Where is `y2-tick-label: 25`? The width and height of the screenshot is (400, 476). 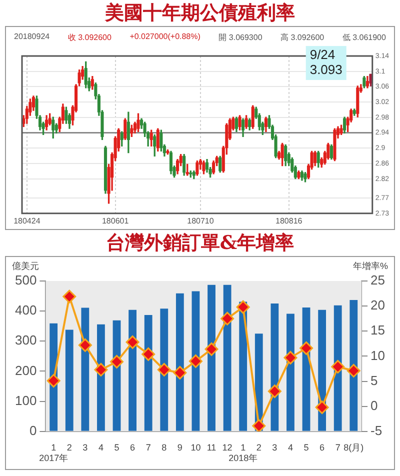
y2-tick-label: 25 is located at coordinates (378, 280).